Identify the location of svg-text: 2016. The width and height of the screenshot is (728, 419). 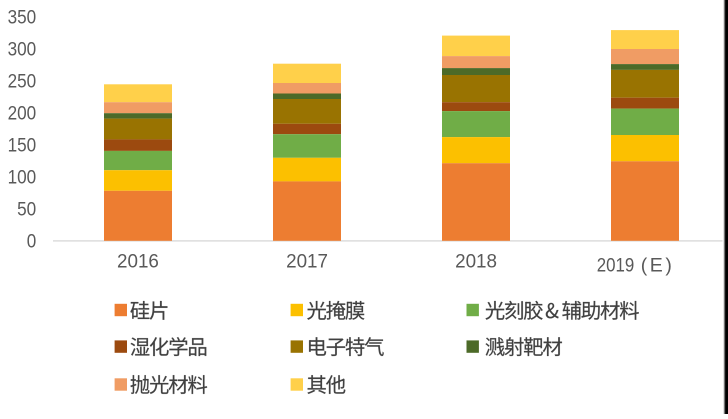
(138, 261).